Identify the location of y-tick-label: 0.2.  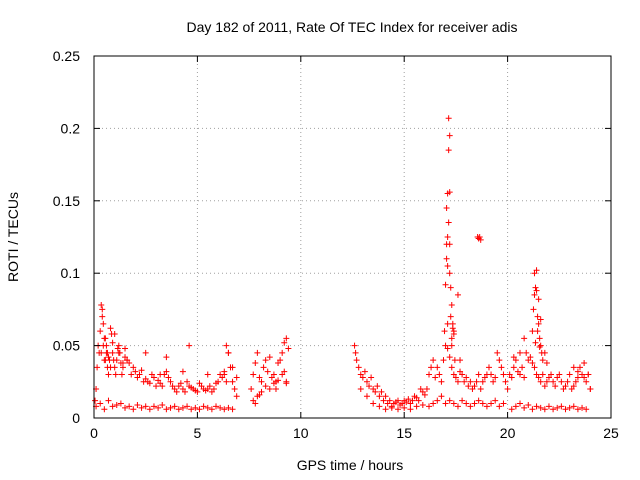
(71, 128).